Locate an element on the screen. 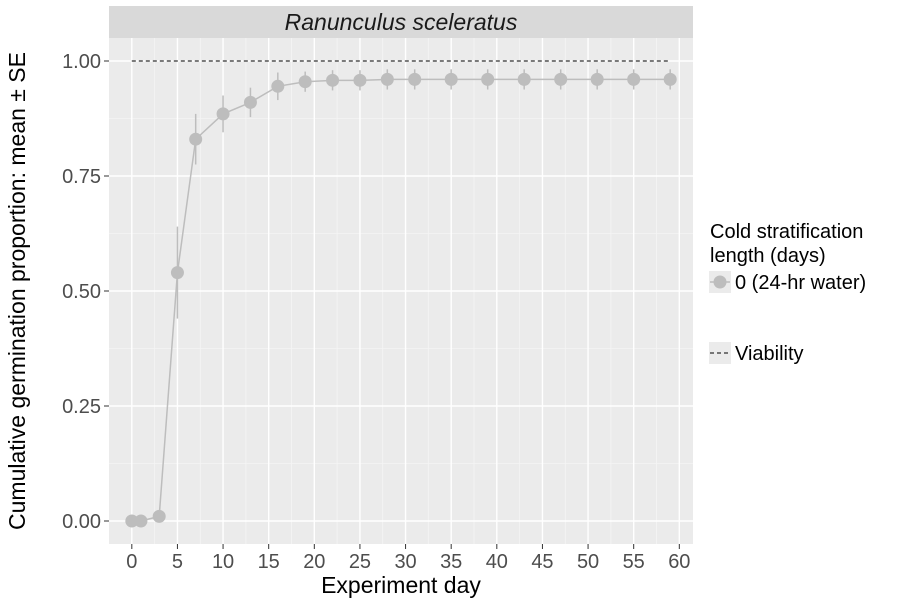  x-tick-label: 30 is located at coordinates (405, 562).